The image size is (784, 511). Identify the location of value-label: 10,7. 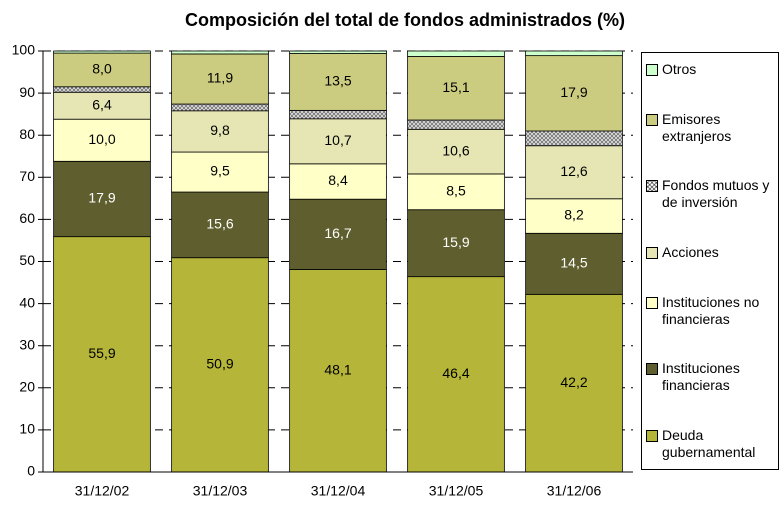
(337, 140).